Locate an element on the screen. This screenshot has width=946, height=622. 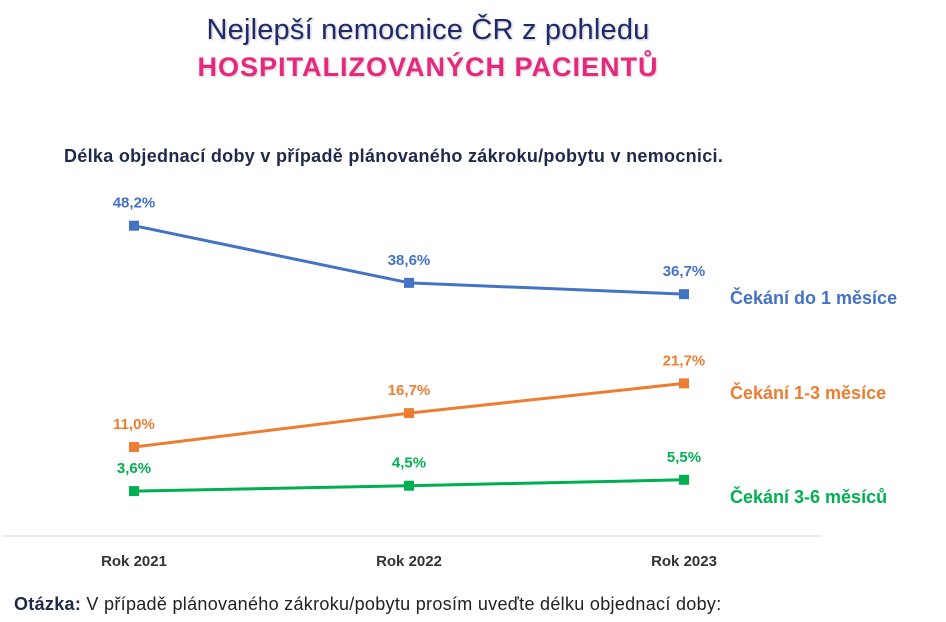
data-label: 48,2% is located at coordinates (134, 203).